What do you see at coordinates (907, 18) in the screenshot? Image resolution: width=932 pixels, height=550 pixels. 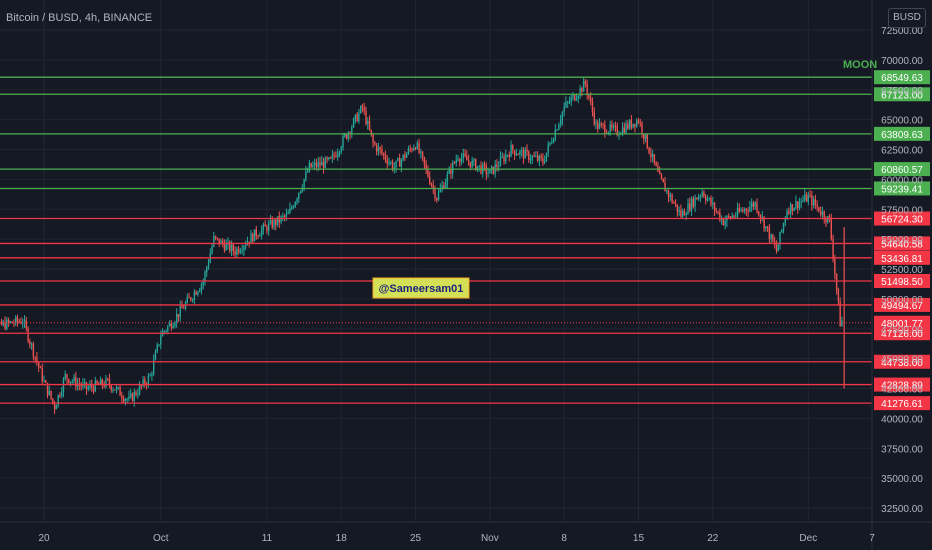 I see `currency-button: BUSD` at bounding box center [907, 18].